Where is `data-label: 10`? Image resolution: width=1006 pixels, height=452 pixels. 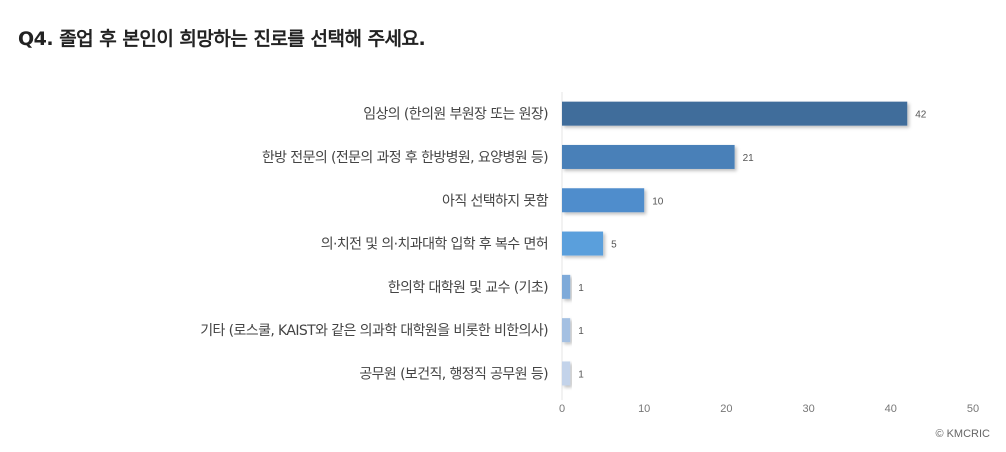
data-label: 10 is located at coordinates (658, 201).